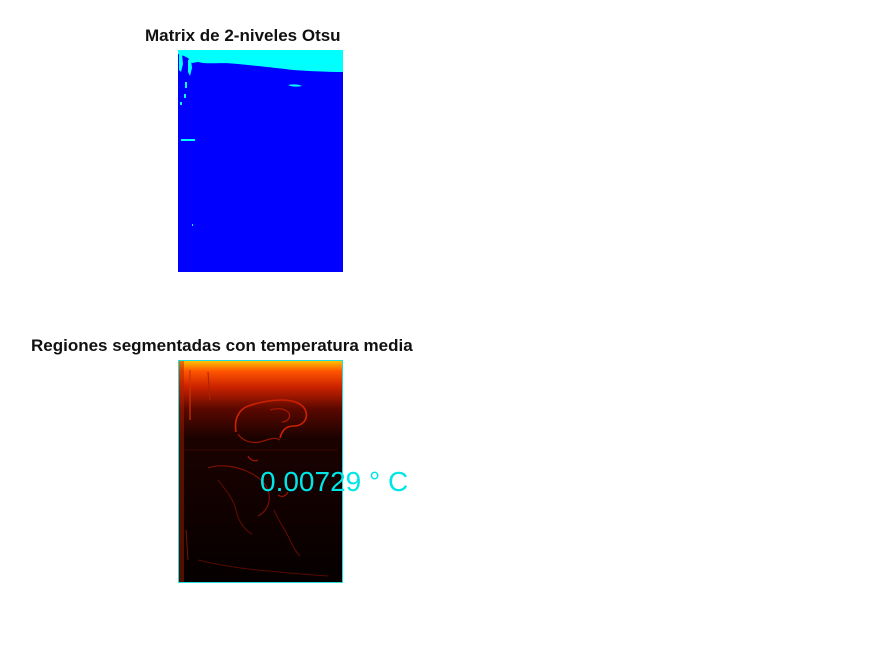  Describe the element at coordinates (334, 481) in the screenshot. I see `mean-temperature-label: 0.00729 ° C` at that location.